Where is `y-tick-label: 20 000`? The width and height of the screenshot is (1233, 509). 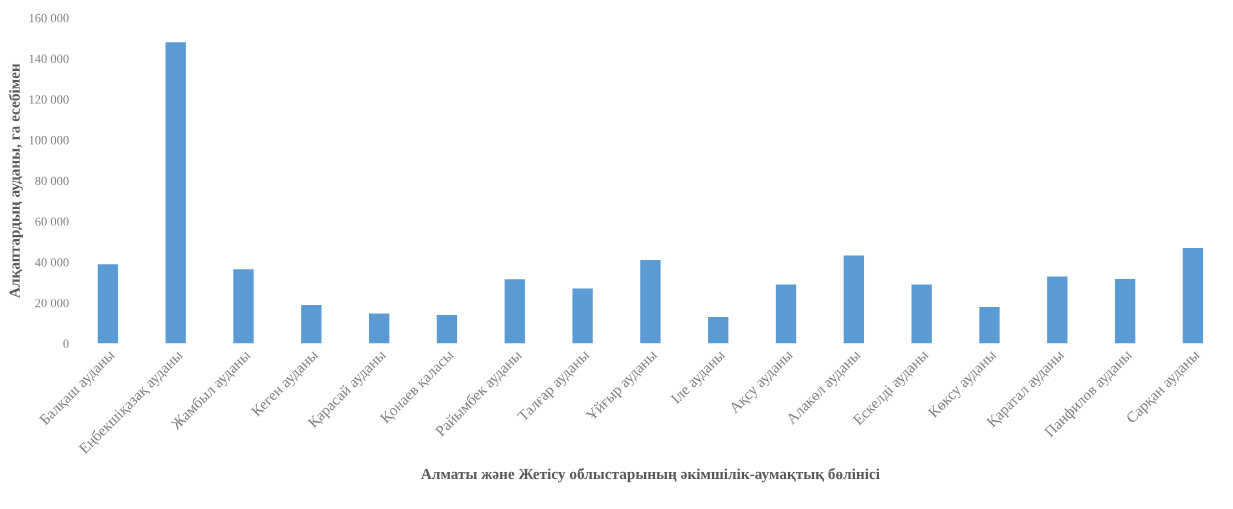
y-tick-label: 20 000 is located at coordinates (52, 303).